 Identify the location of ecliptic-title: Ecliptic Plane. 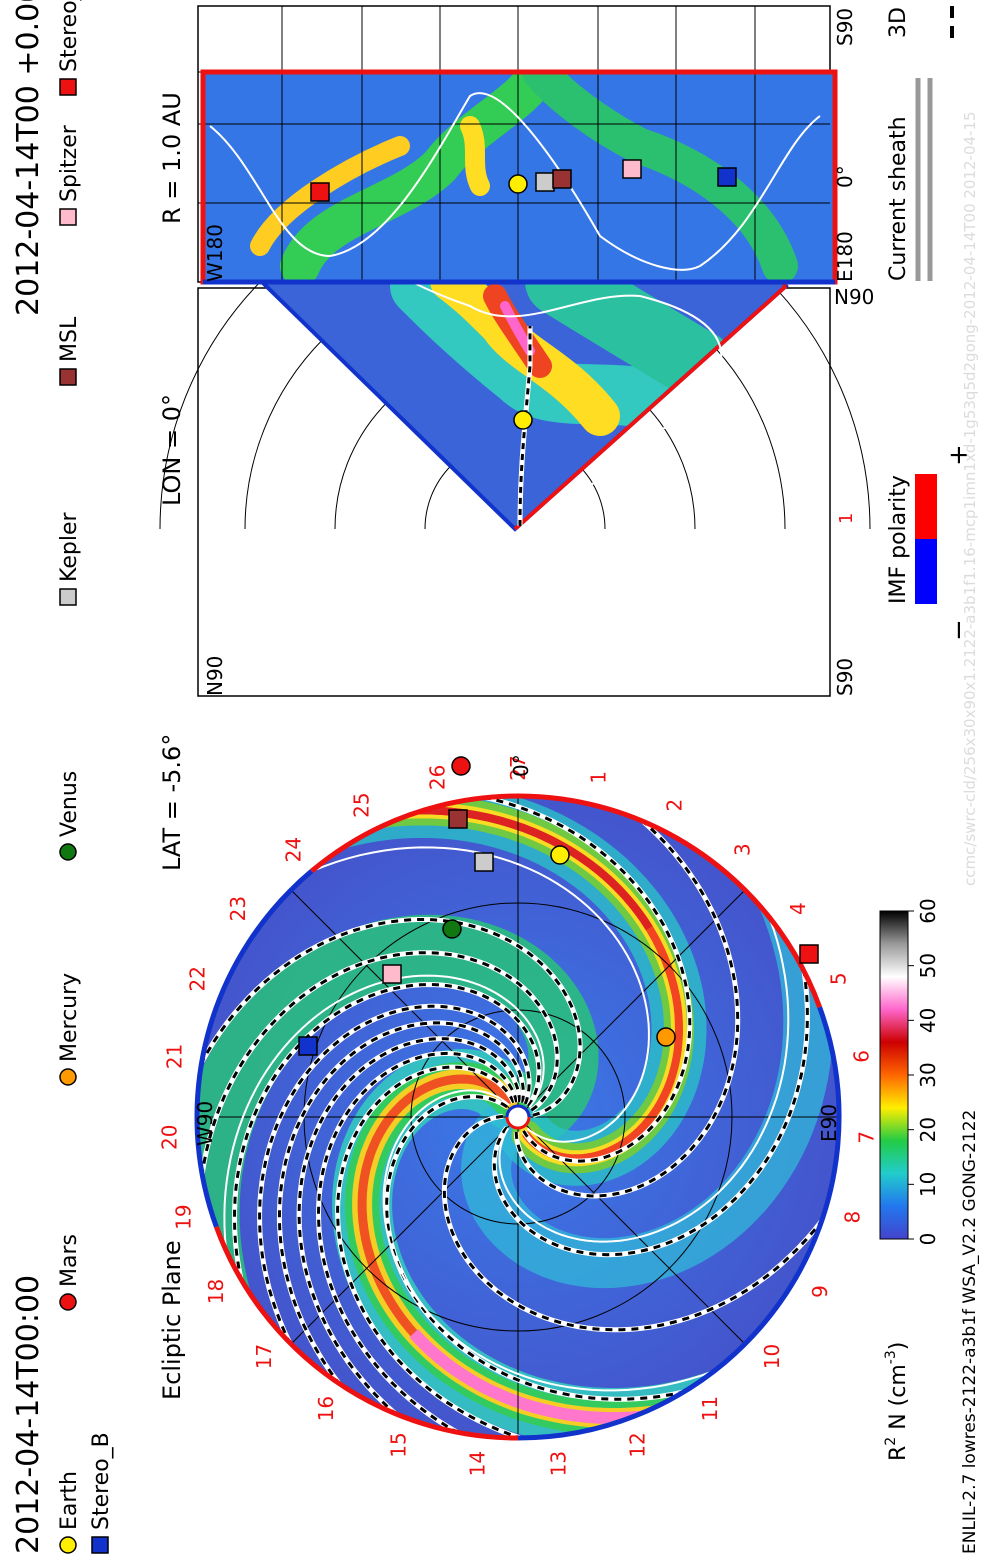
(172, 1320).